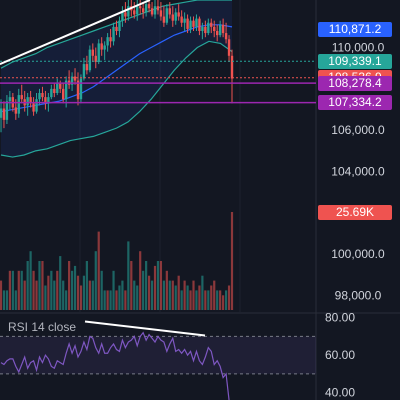 This screenshot has width=400, height=400. Describe the element at coordinates (42, 327) in the screenshot. I see `rsi-title: RSI 14 close` at that location.